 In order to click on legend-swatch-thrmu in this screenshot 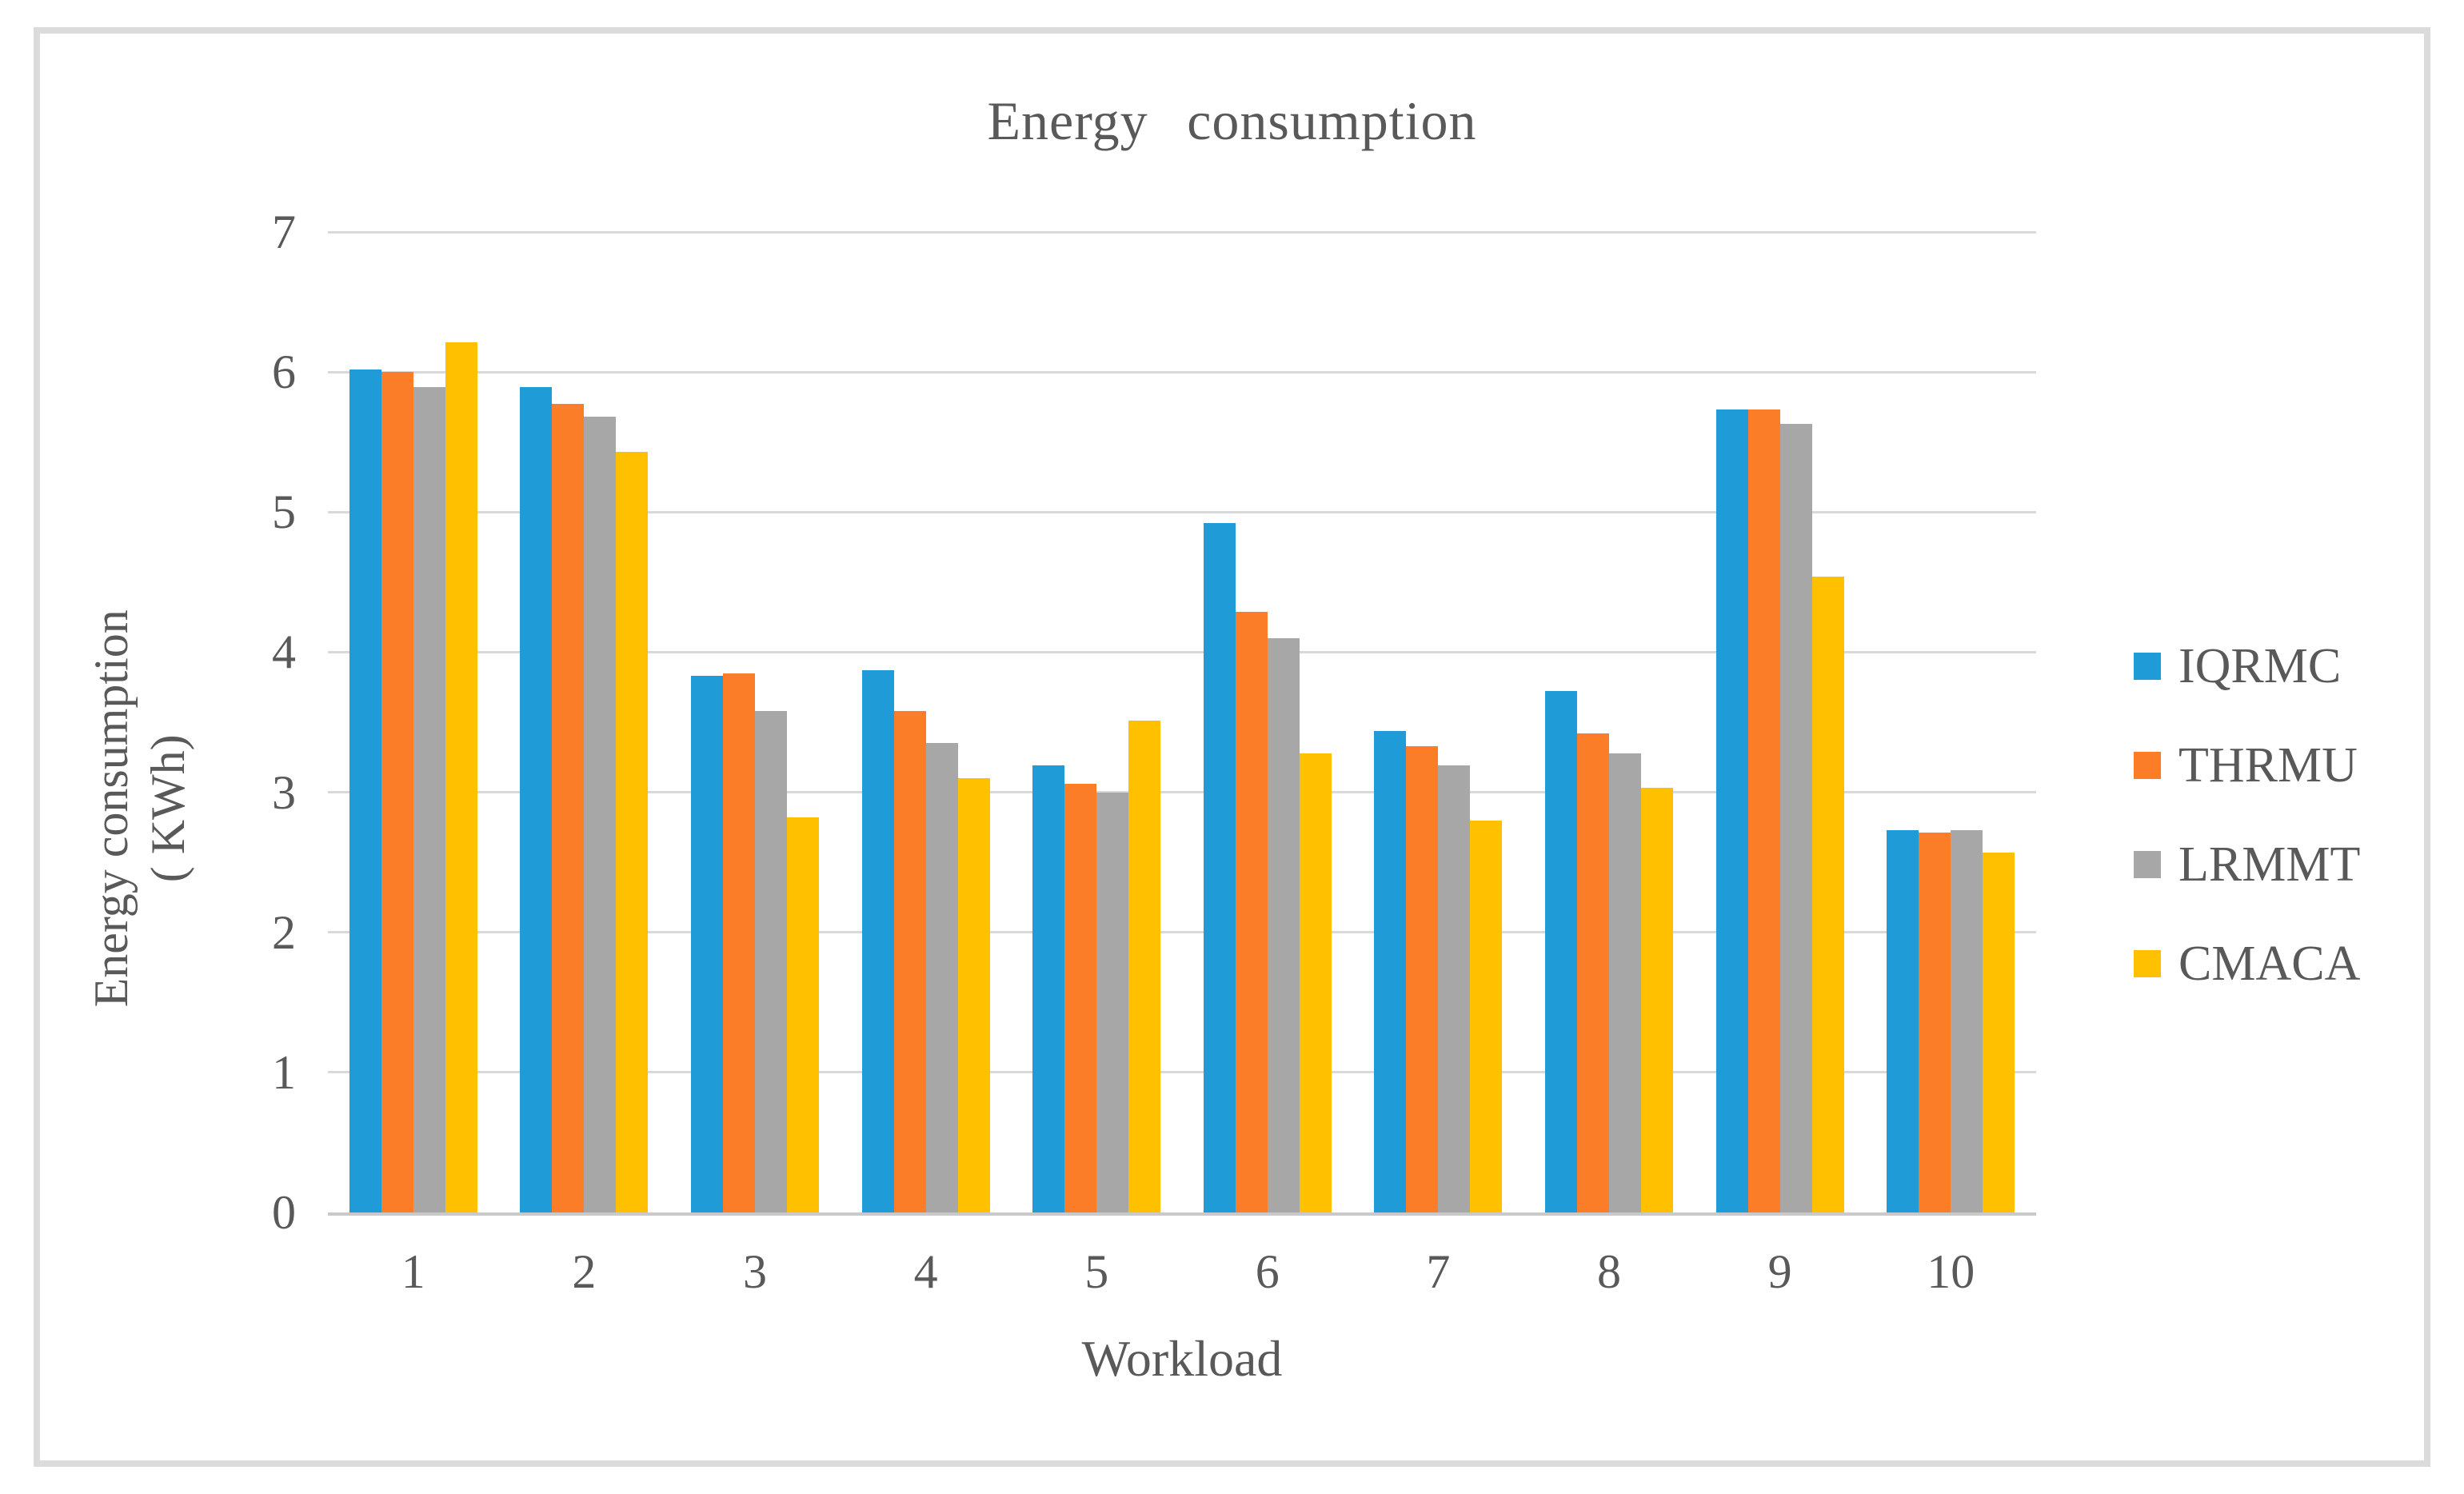, I will do `click(2147, 765)`.